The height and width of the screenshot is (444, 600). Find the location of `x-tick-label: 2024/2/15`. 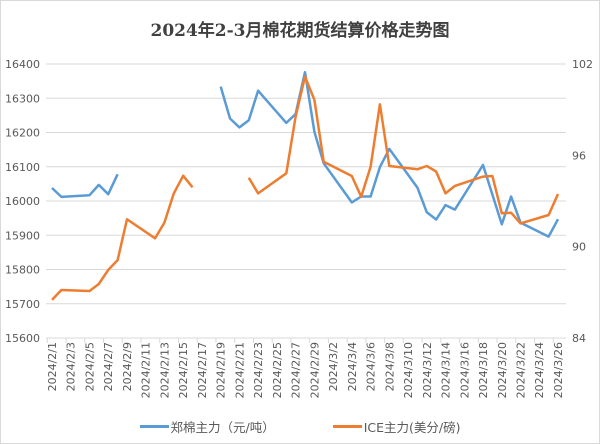

x-tick-label: 2024/2/15 is located at coordinates (183, 370).